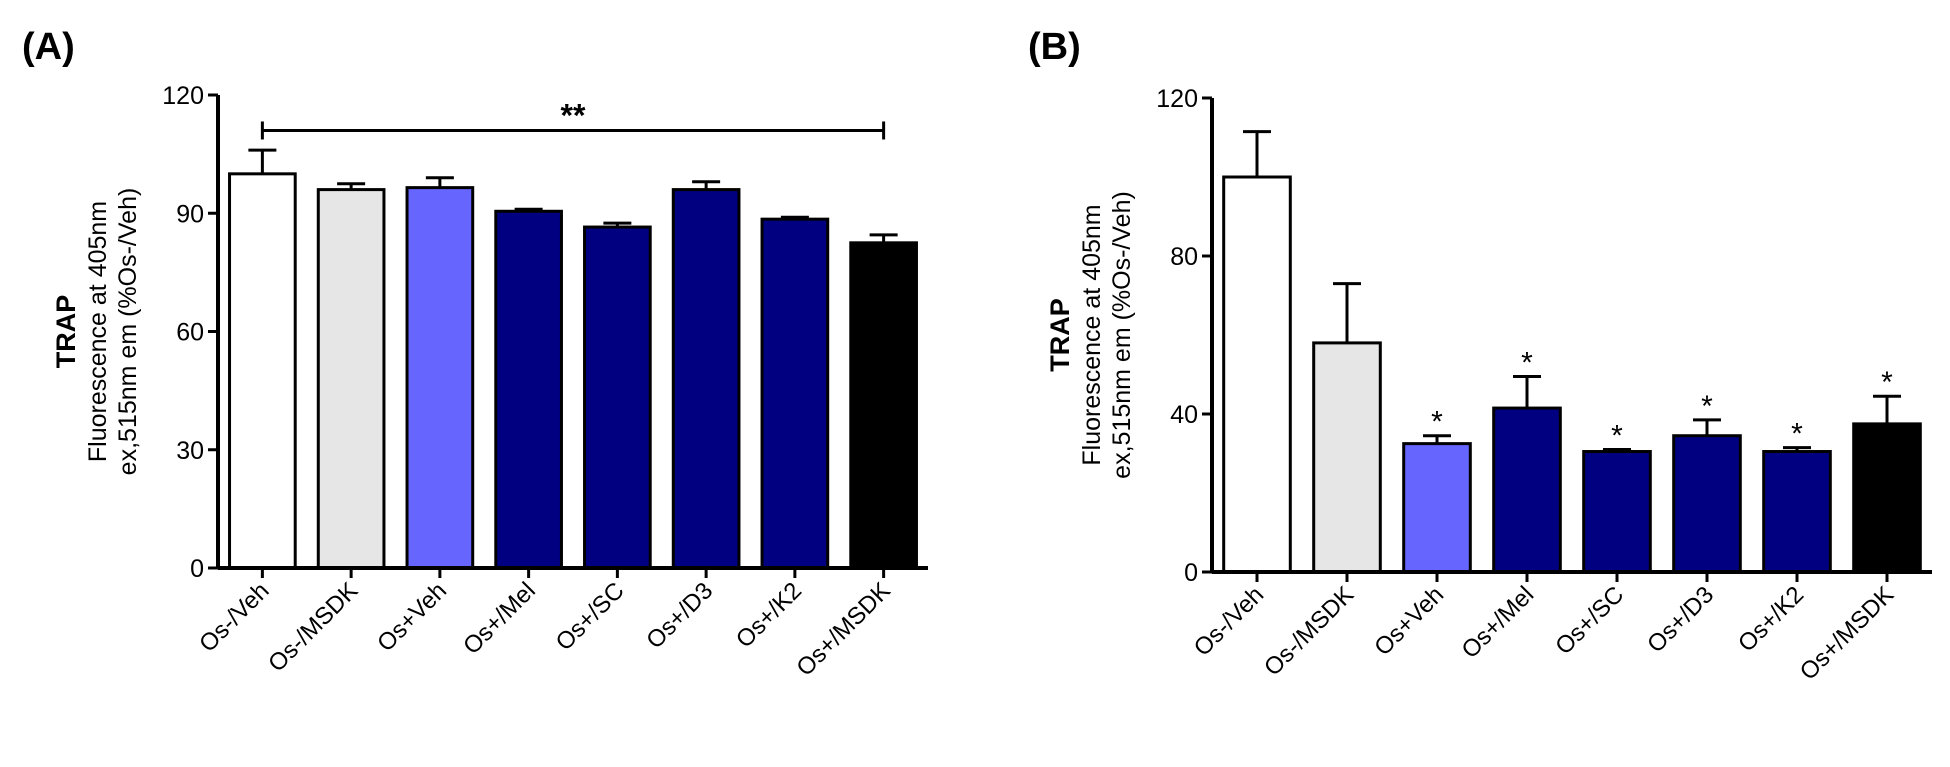 This screenshot has height=767, width=1950. I want to click on y-tick-label: 90, so click(190, 214).